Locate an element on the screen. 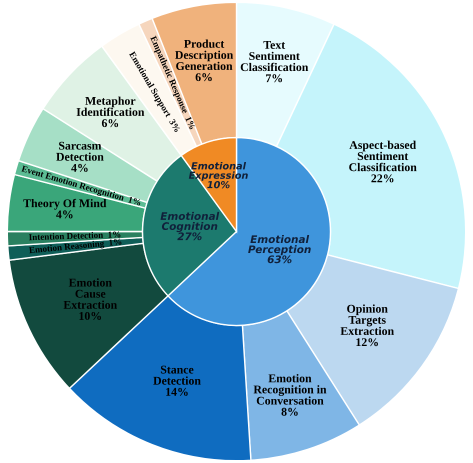 Image resolution: width=473 pixels, height=463 pixels. slice-label: Aspect-based Sentiment Classification is located at coordinates (383, 156).